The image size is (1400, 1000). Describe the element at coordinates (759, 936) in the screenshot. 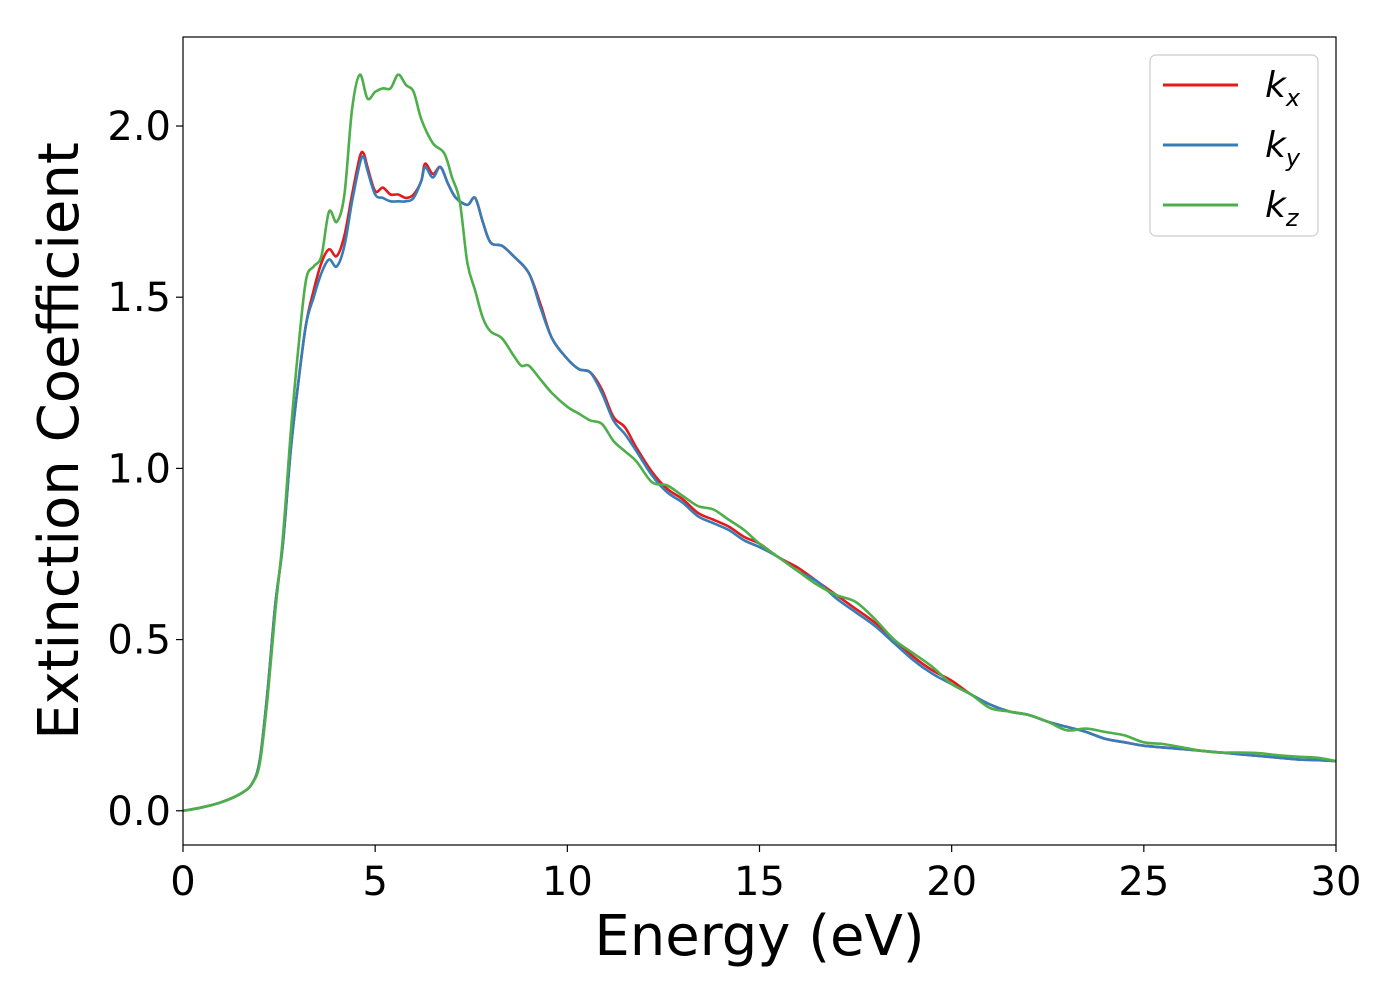

I see `x-axis-title: Energy (eV)` at that location.